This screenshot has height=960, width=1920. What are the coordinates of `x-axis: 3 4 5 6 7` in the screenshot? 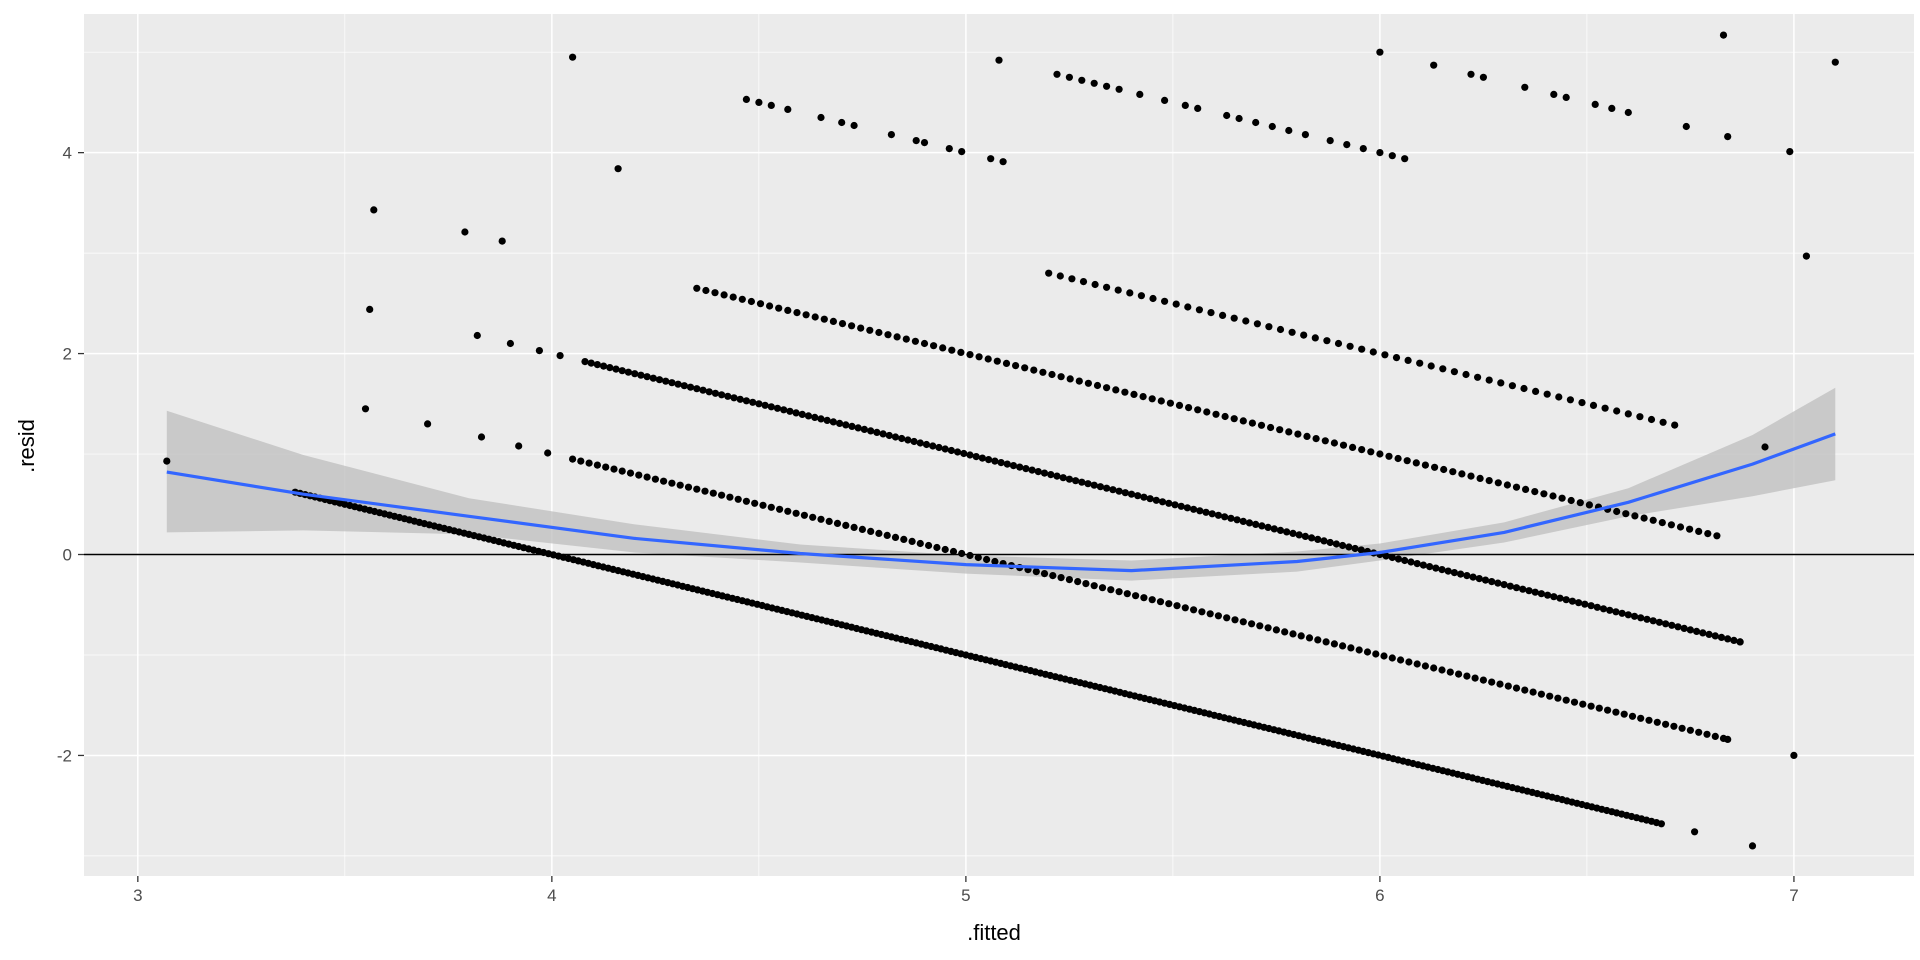 It's located at (966, 890).